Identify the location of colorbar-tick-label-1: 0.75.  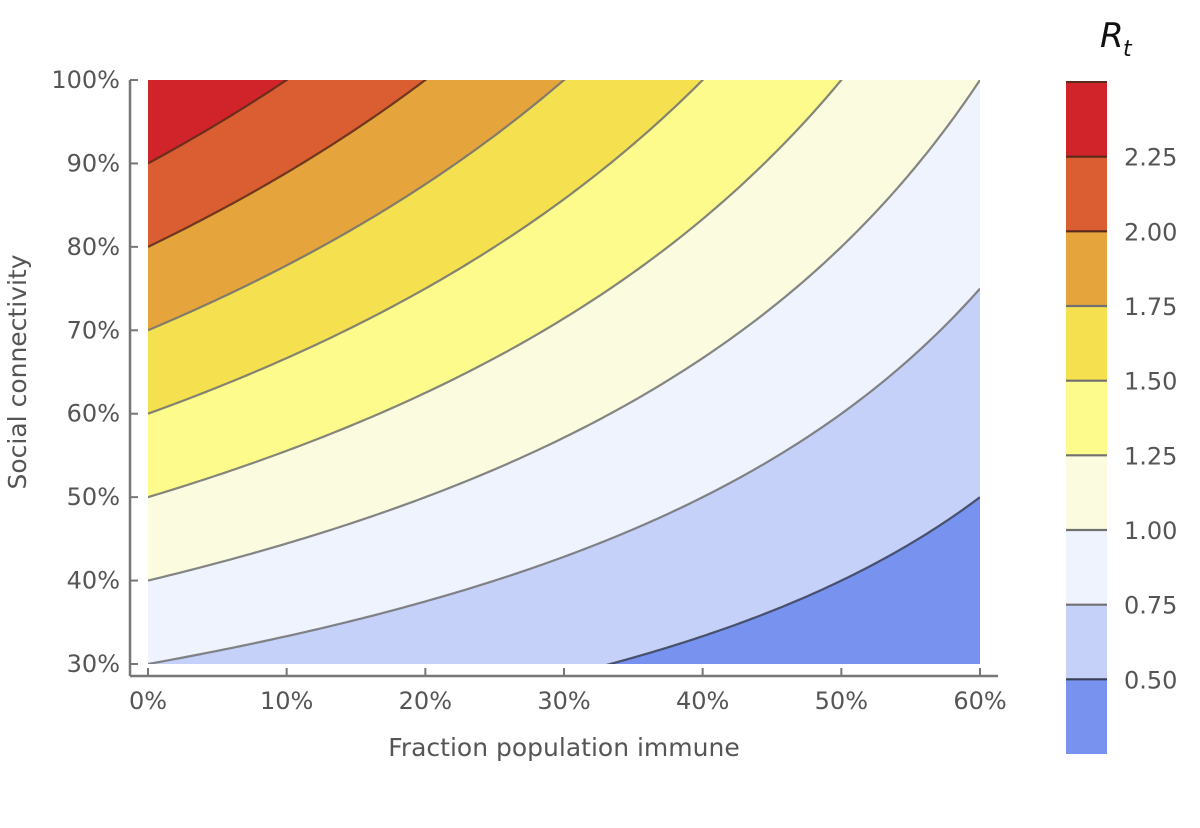
(1150, 606).